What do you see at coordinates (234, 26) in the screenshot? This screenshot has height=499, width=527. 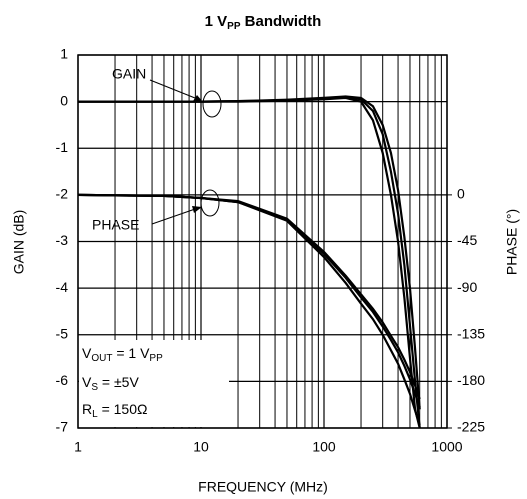 I see `title-sub: PP` at bounding box center [234, 26].